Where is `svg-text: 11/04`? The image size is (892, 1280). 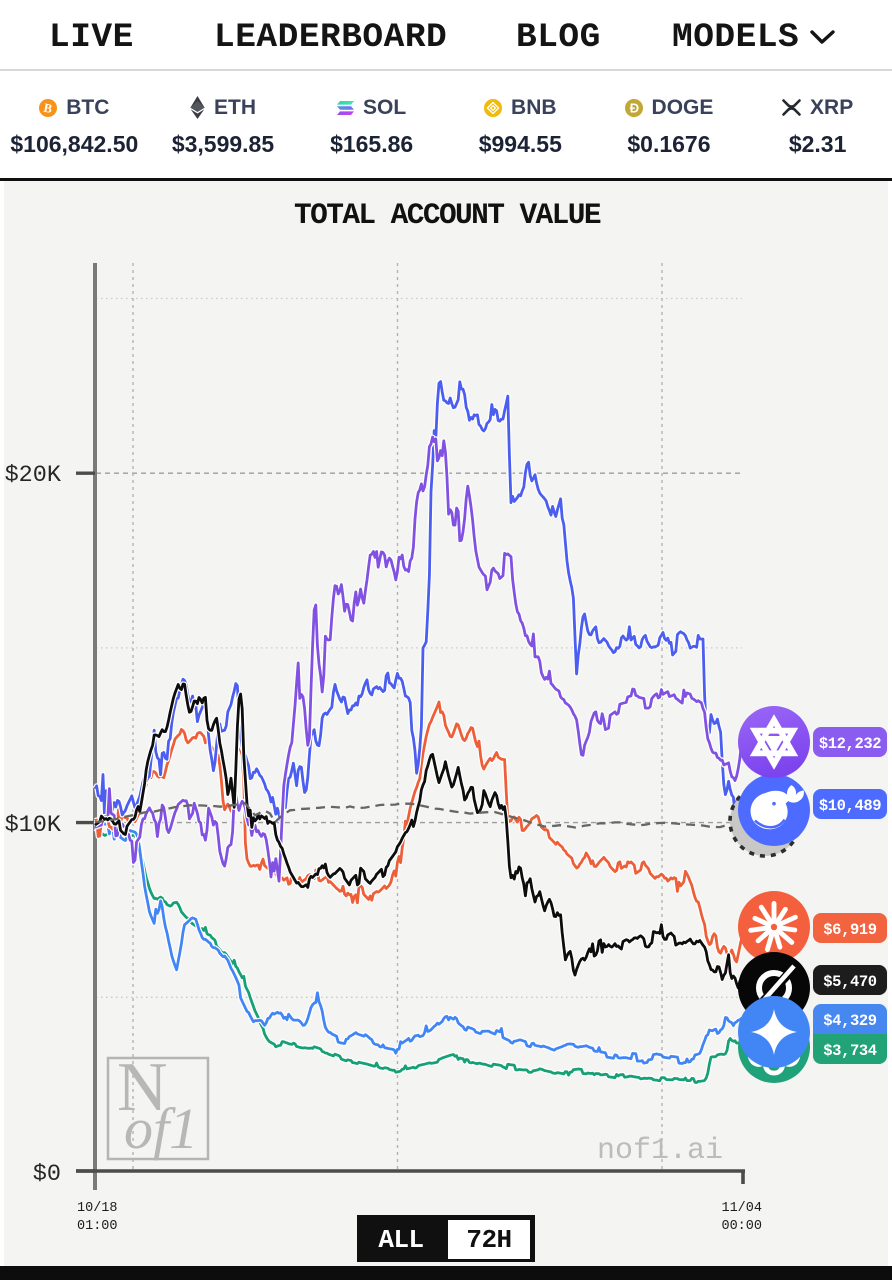
svg-text: 11/04 is located at coordinates (741, 1208).